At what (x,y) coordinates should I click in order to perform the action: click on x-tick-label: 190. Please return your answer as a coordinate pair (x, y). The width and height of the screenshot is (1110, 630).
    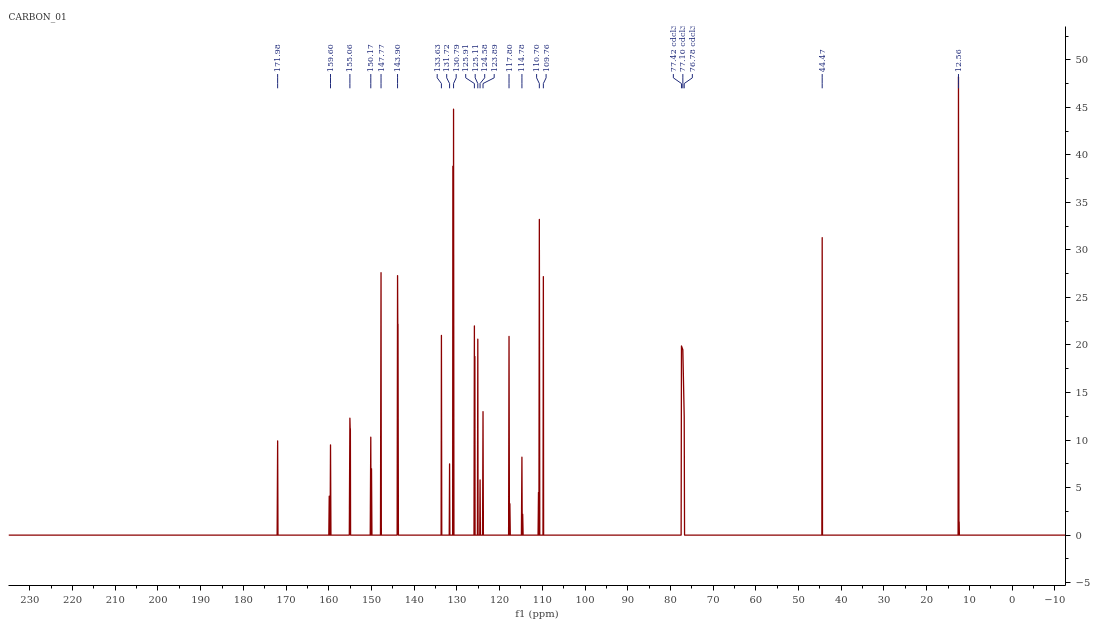
    Looking at the image, I should click on (201, 599).